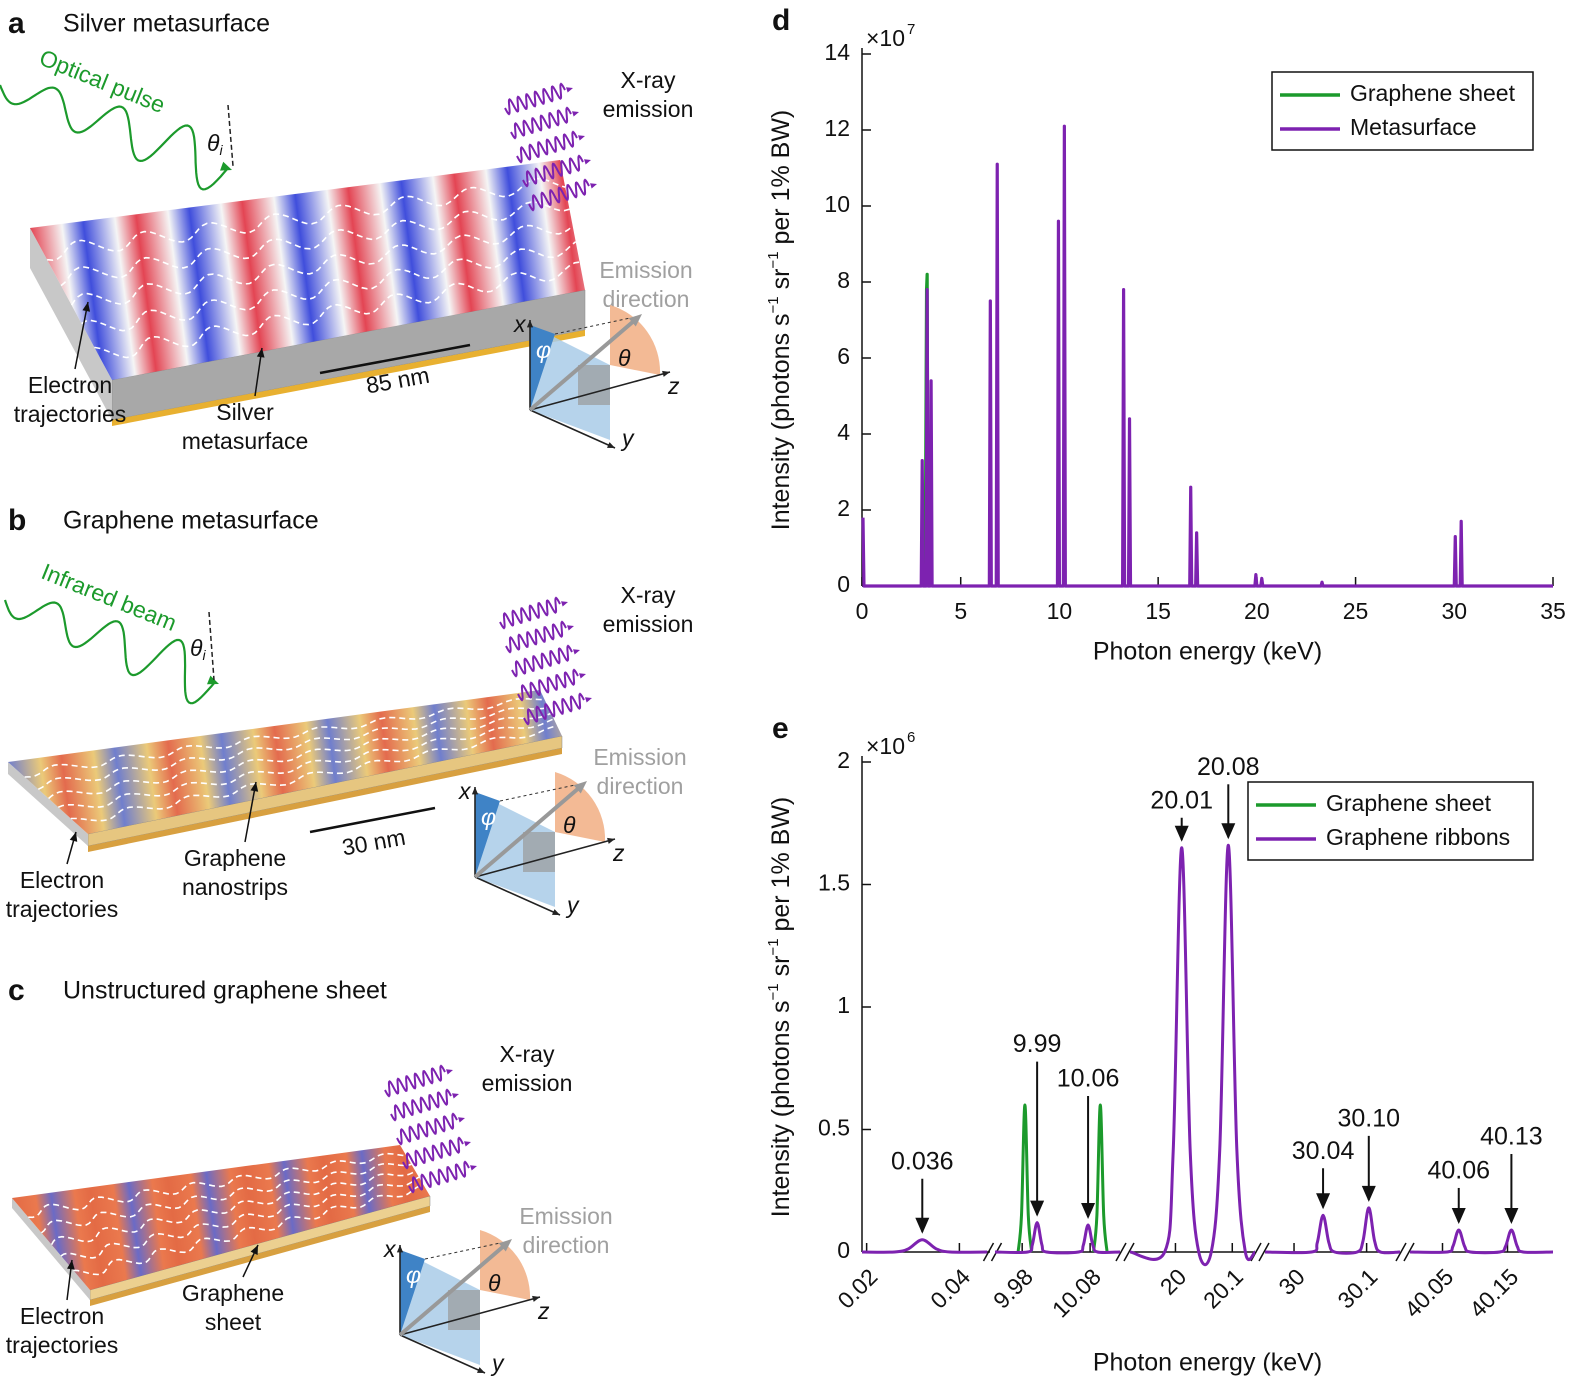 This screenshot has height=1394, width=1585. I want to click on scale-label: 30 nm, so click(373, 842).